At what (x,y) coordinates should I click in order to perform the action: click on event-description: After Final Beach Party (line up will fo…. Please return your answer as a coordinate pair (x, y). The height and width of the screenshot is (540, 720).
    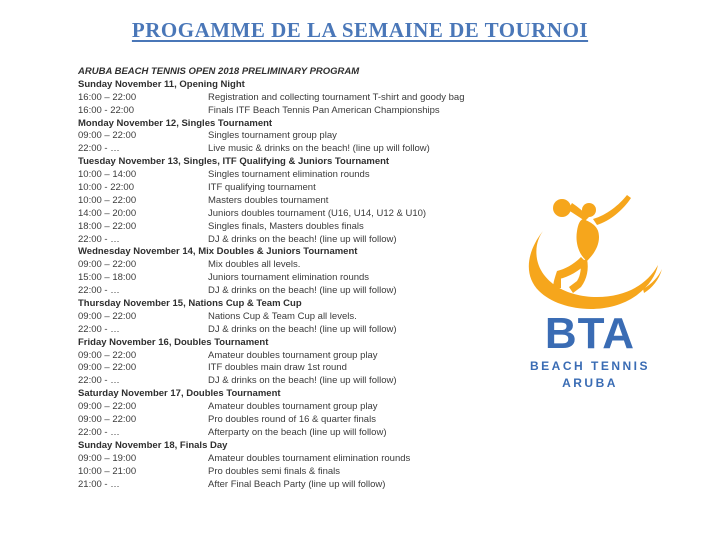
    Looking at the image, I should click on (297, 484).